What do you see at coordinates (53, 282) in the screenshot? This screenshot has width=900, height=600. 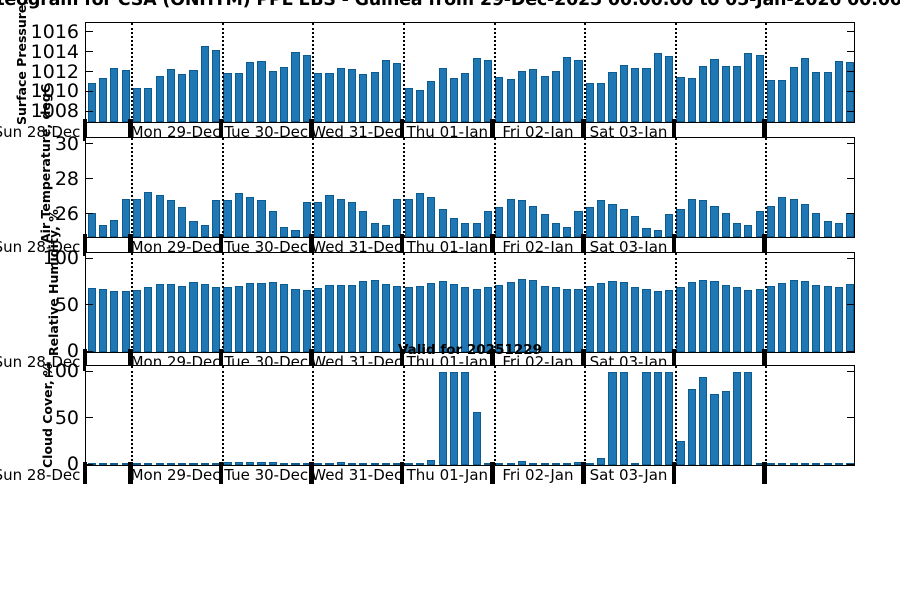 I see `yaxis-title-relative-humidity: Relative Humidity, %` at bounding box center [53, 282].